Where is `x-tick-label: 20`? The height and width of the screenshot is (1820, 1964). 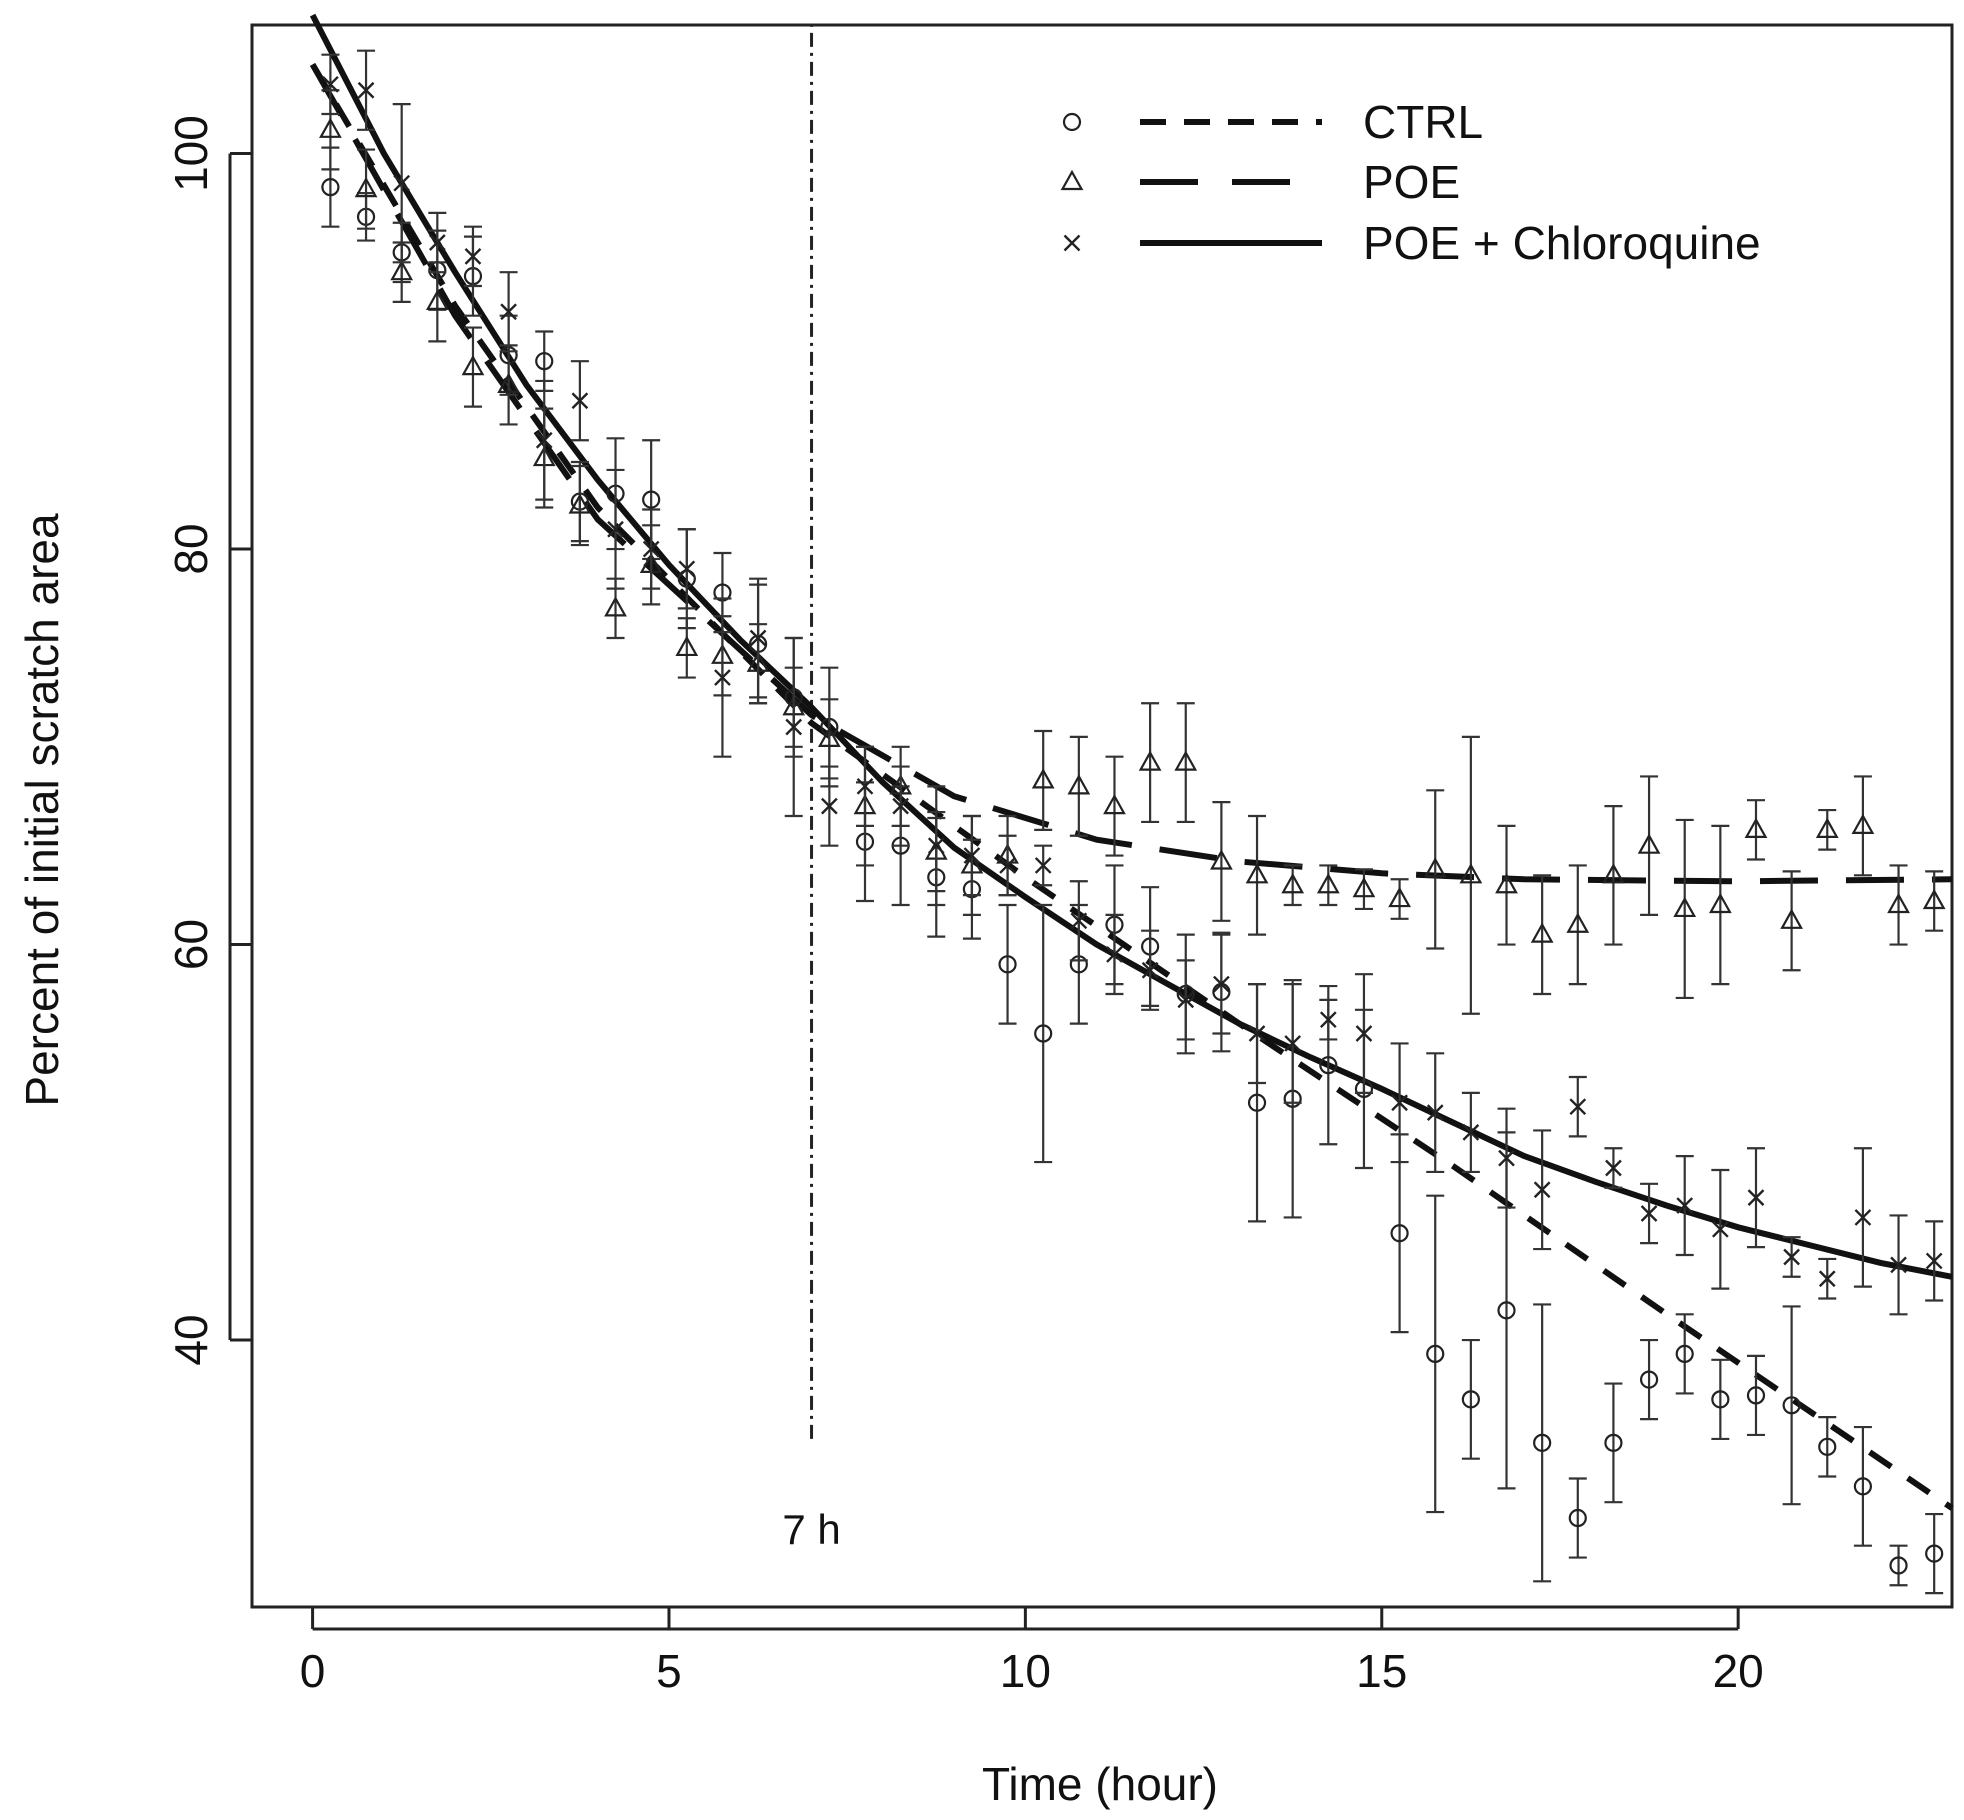 x-tick-label: 20 is located at coordinates (1738, 1671).